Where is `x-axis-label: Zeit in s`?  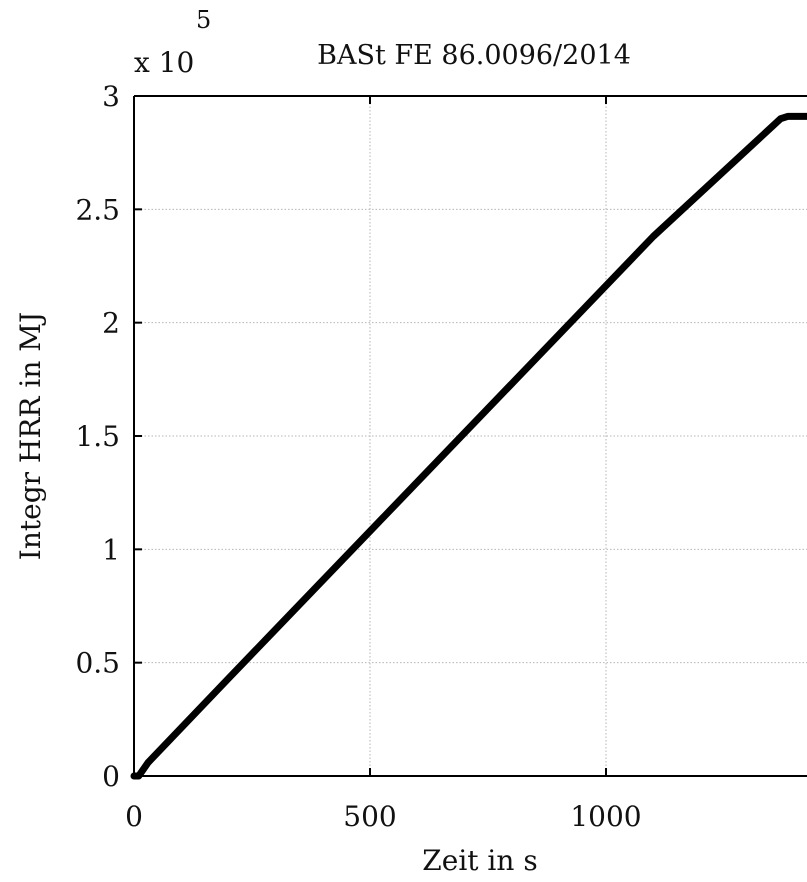
x-axis-label: Zeit in s is located at coordinates (479, 860).